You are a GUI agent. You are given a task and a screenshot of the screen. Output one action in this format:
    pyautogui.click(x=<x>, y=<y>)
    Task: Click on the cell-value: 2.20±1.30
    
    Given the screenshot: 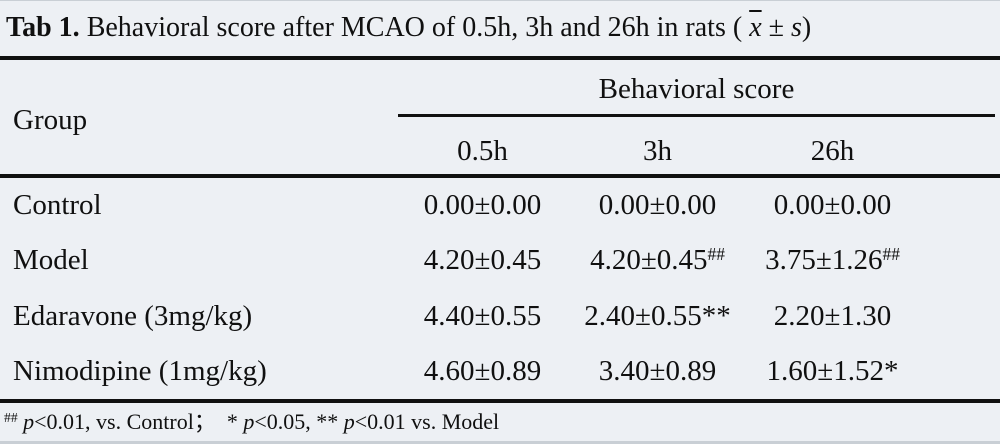 What is the action you would take?
    pyautogui.click(x=832, y=315)
    